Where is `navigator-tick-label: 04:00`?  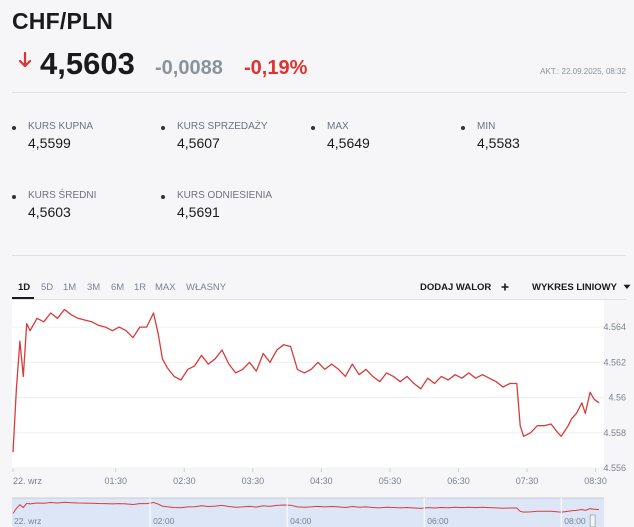
navigator-tick-label: 04:00 is located at coordinates (301, 521).